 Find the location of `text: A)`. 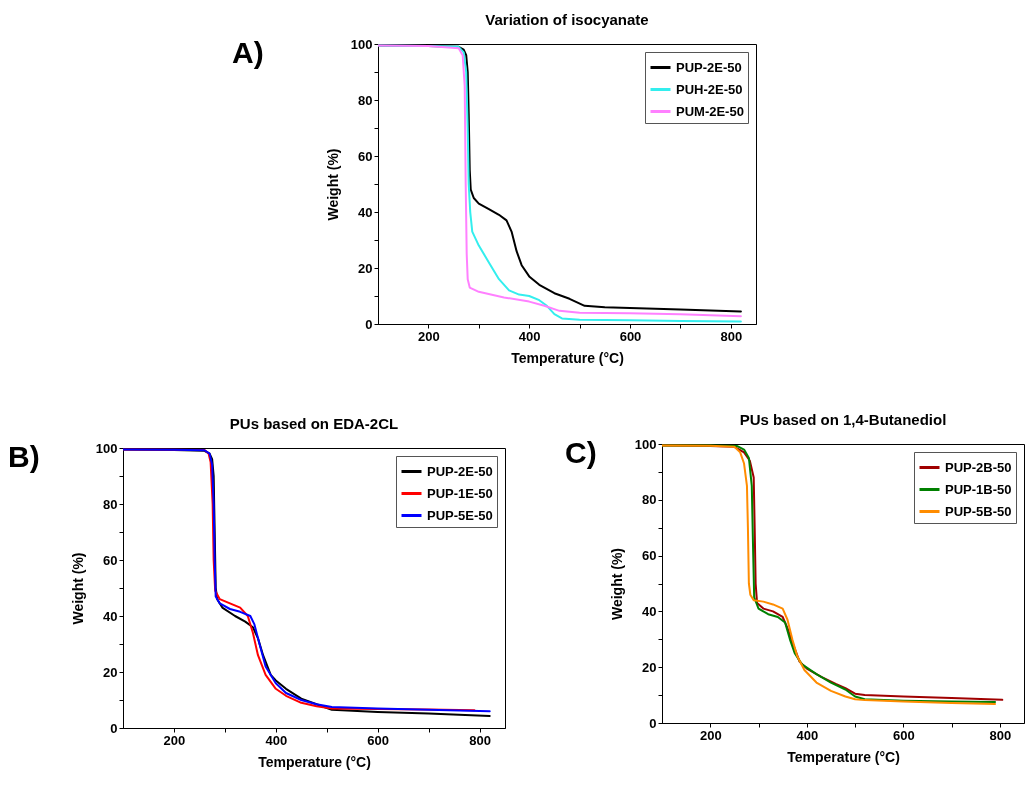

text: A) is located at coordinates (248, 53).